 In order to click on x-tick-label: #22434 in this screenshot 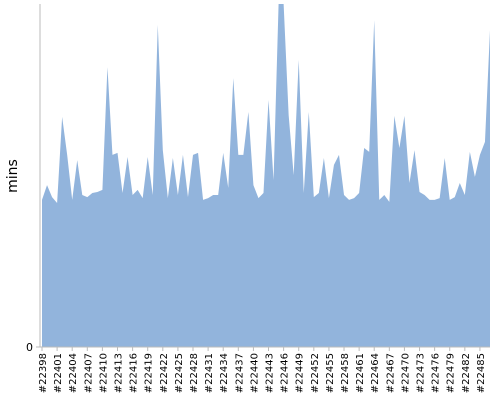, I will do `click(224, 373)`.